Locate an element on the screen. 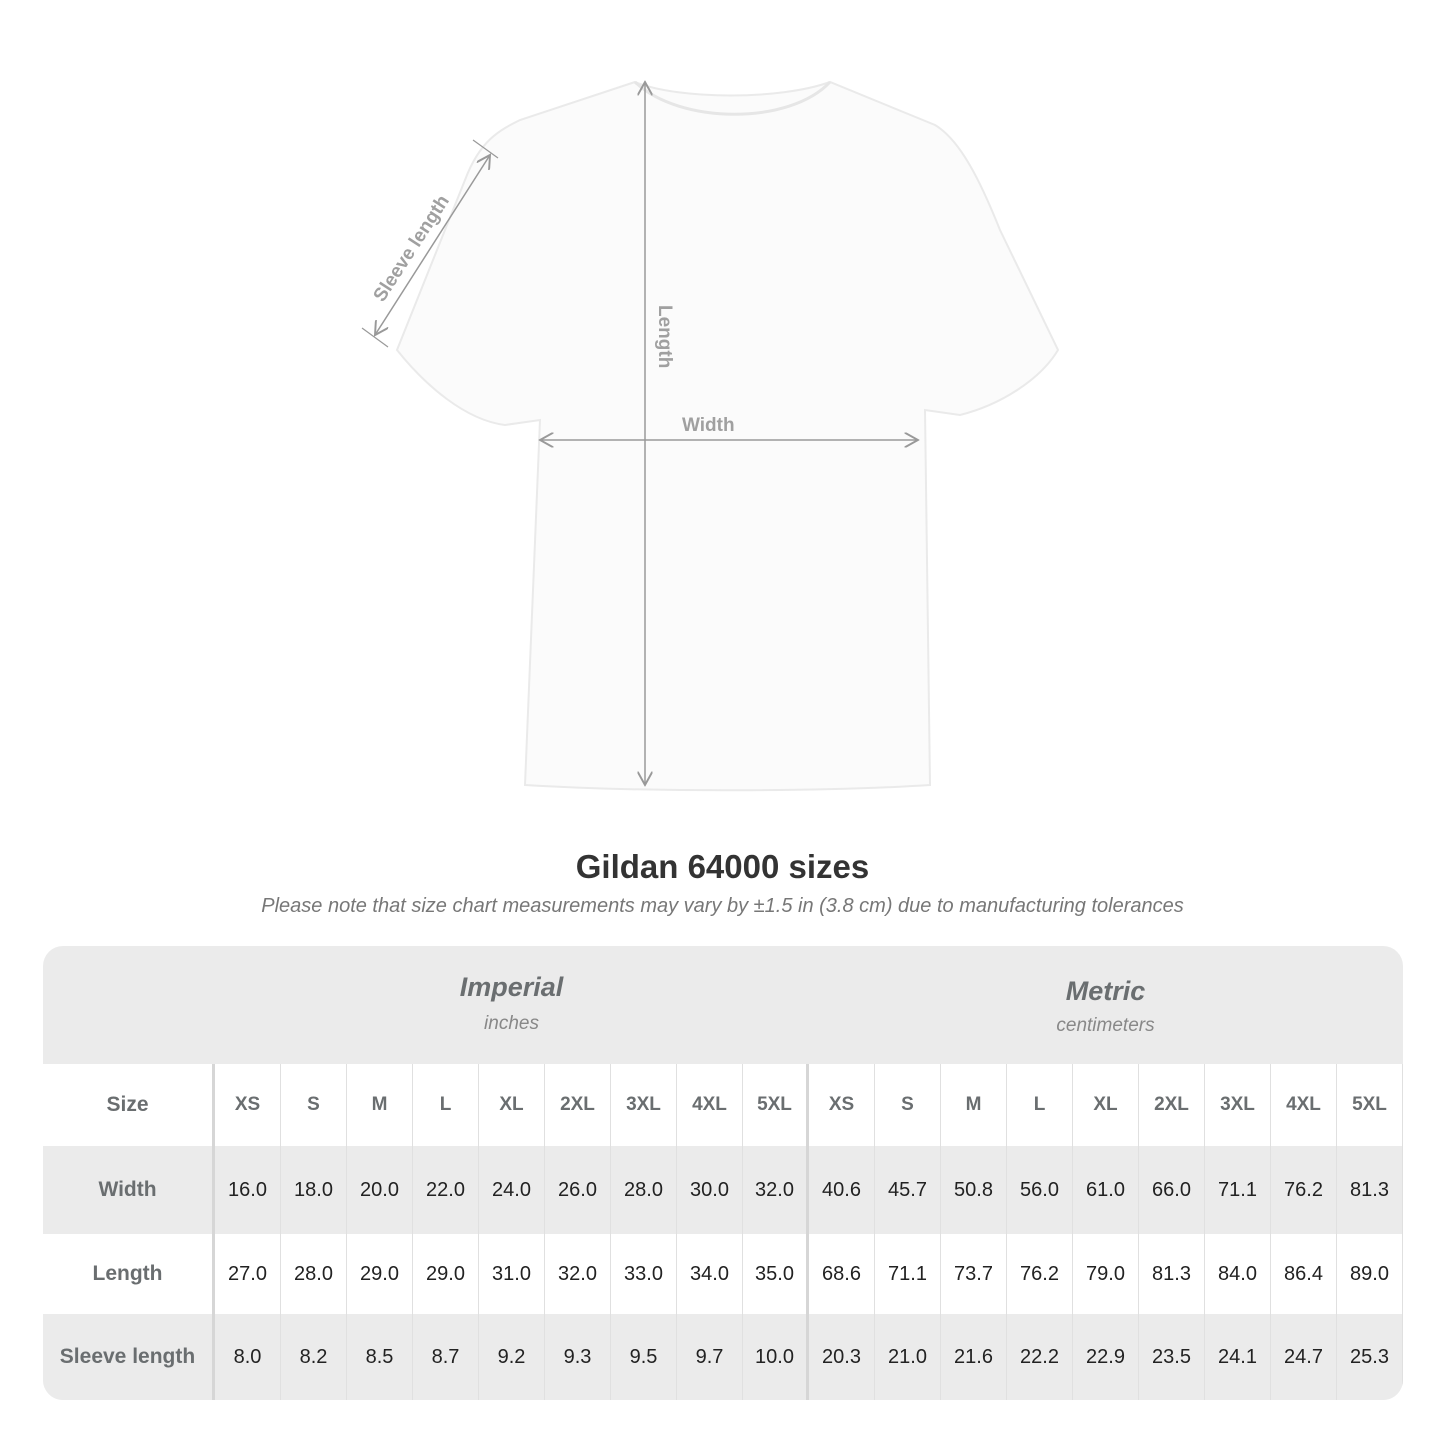 This screenshot has height=1445, width=1445. table-cell: 50.8 is located at coordinates (974, 1190).